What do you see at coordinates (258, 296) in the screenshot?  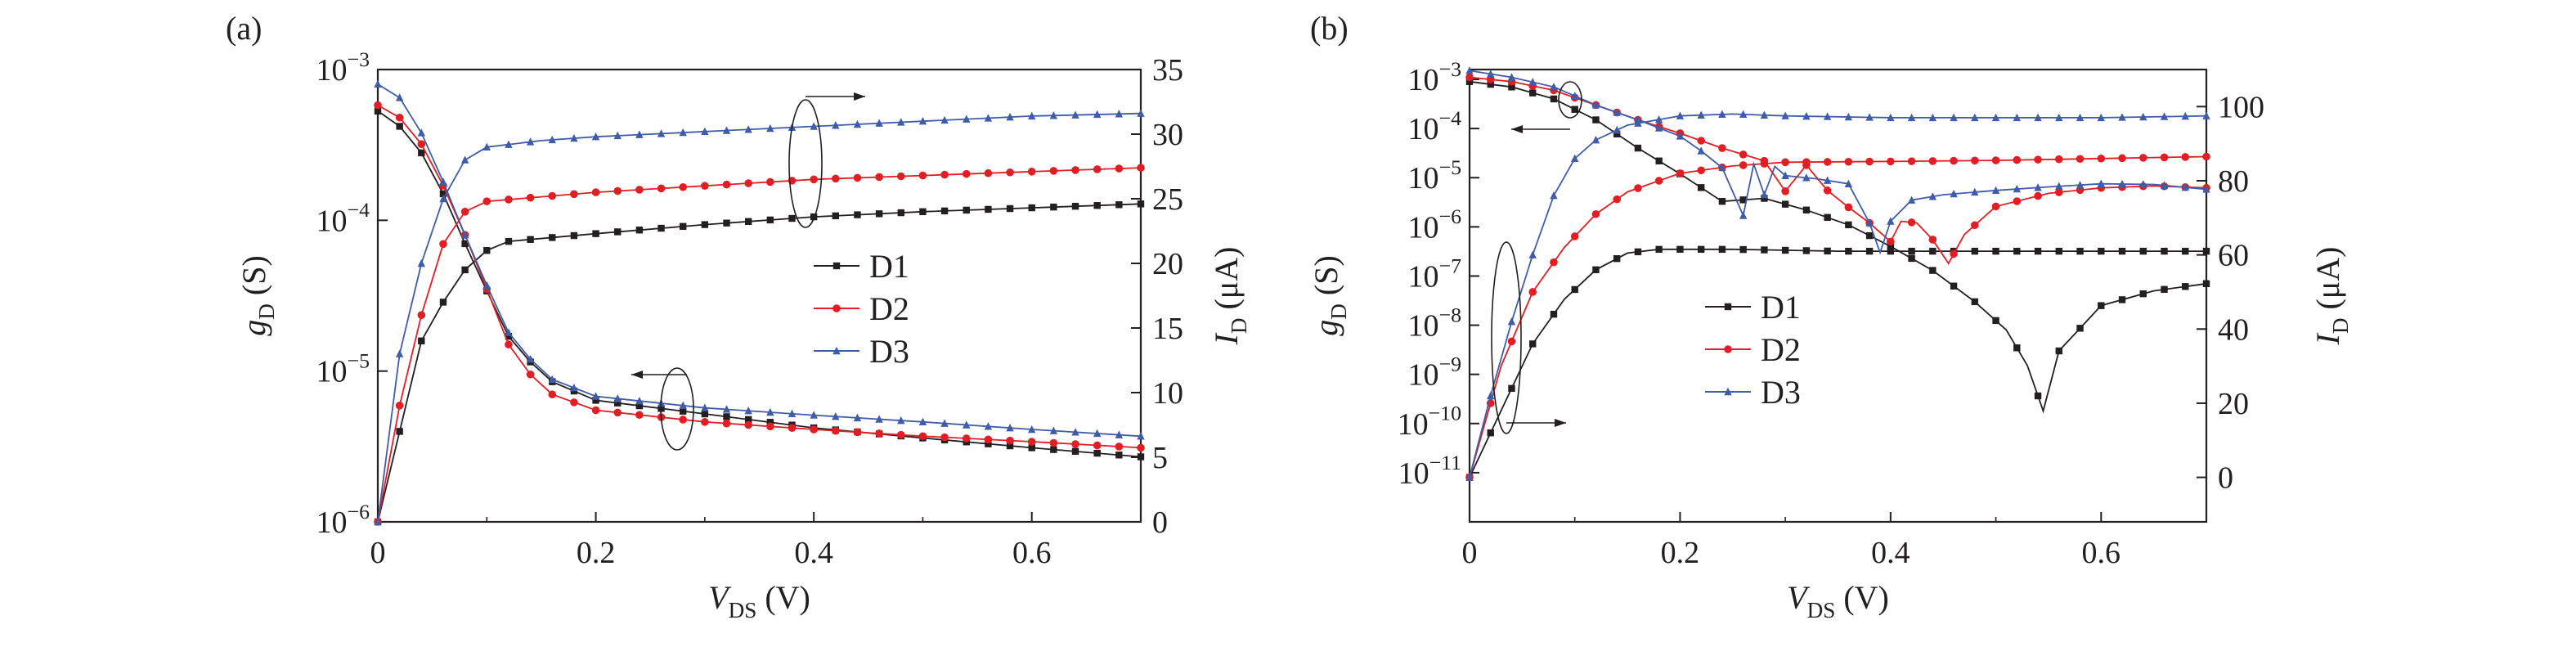 I see `y-left-axis-title: gD (S)` at bounding box center [258, 296].